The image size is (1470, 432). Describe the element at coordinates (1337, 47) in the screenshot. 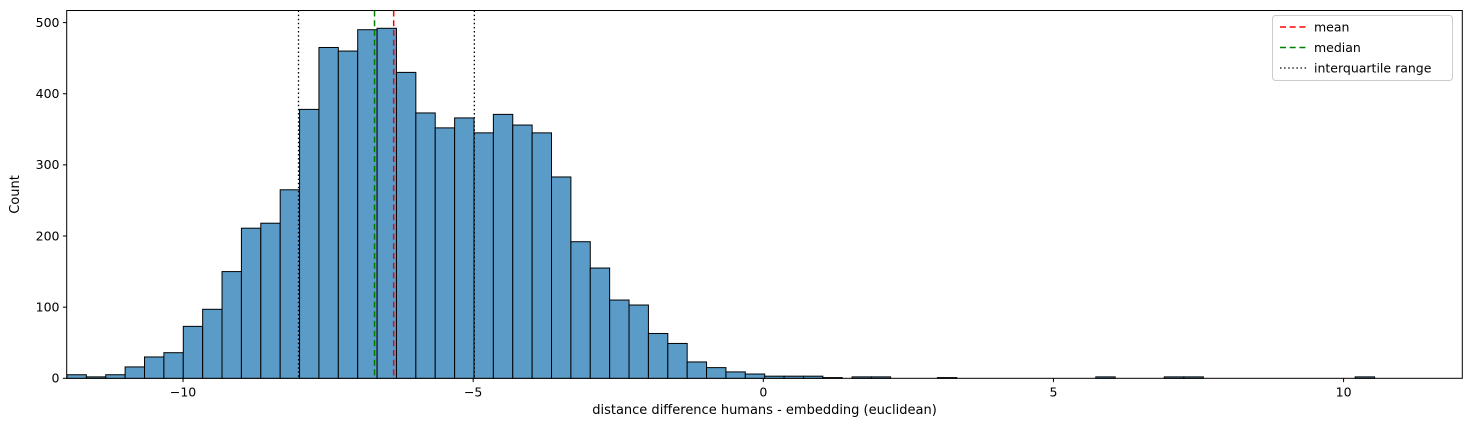

I see `legend-label-median: median` at that location.